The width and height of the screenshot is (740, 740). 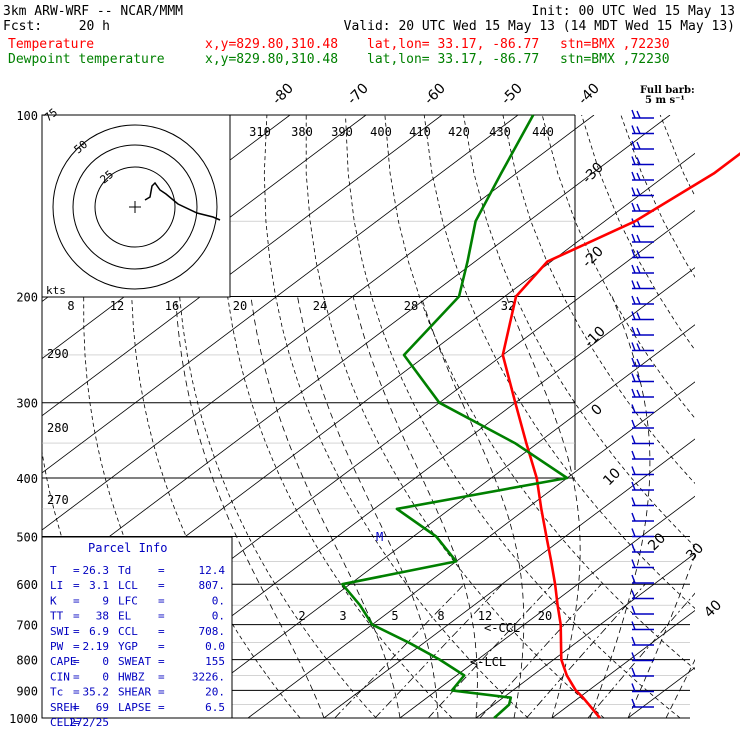 What do you see at coordinates (695, 552) in the screenshot?
I see `isotherm-label-30: 30` at bounding box center [695, 552].